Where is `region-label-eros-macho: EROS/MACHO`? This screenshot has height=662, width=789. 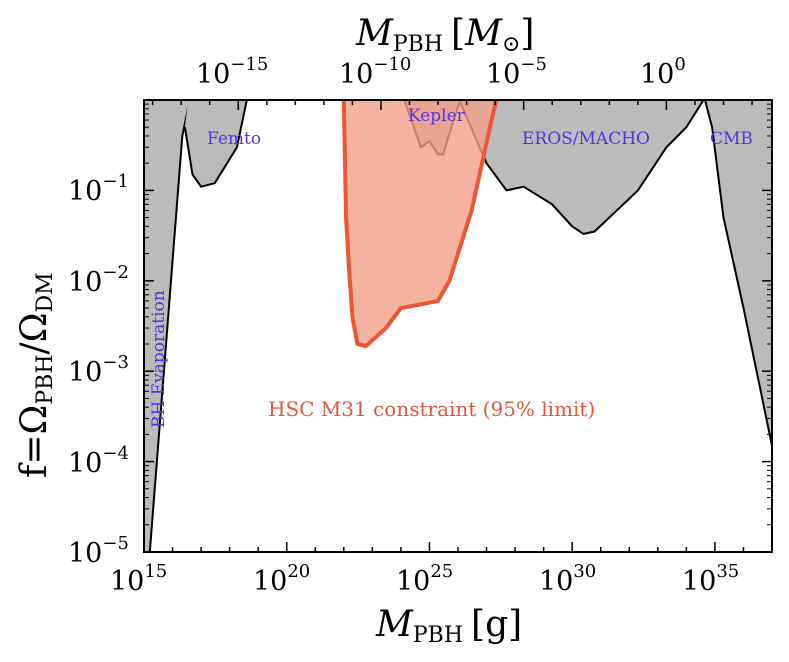
region-label-eros-macho: EROS/MACHO is located at coordinates (586, 139).